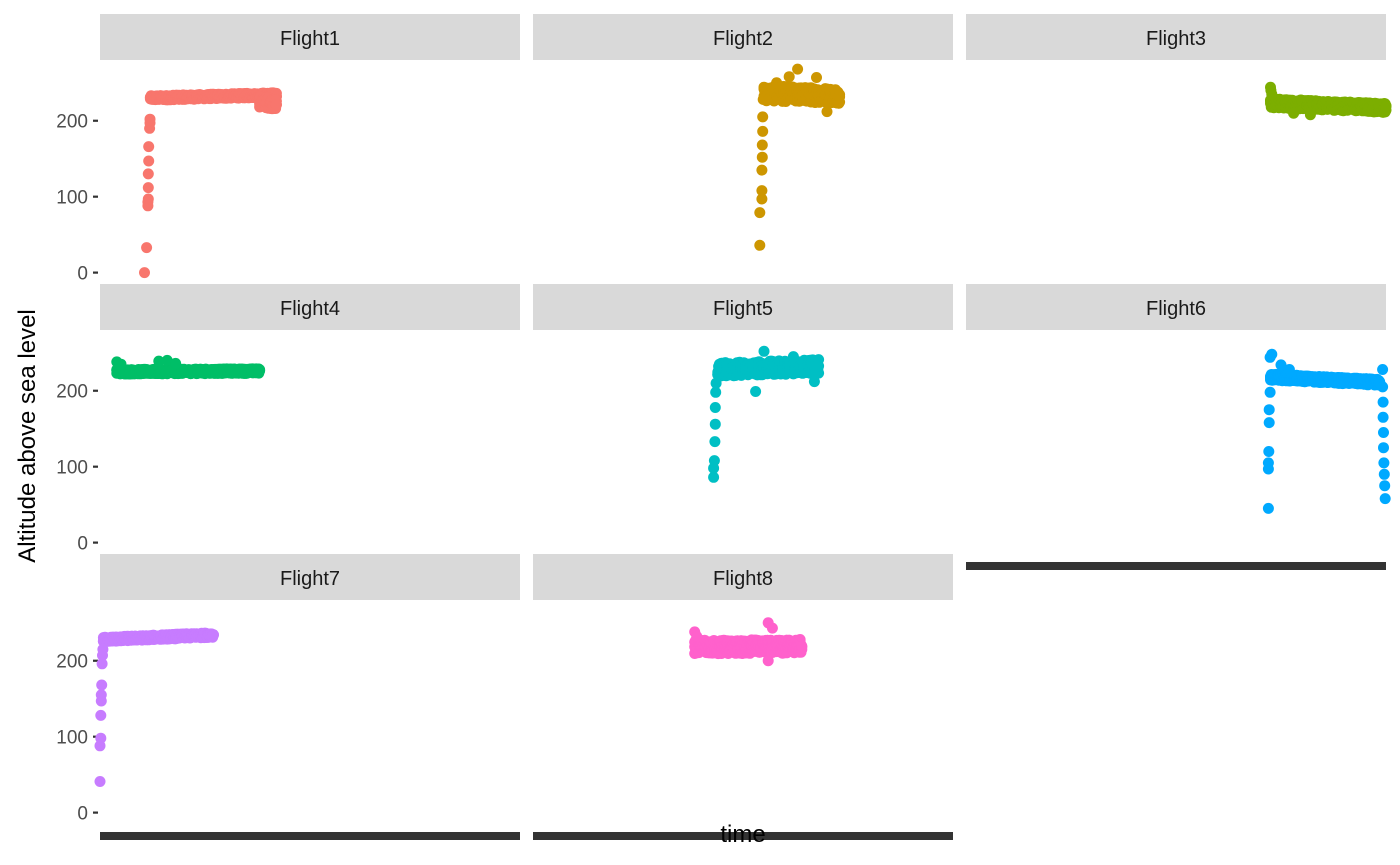 The width and height of the screenshot is (1400, 865). I want to click on facet-panel-flight6: Flight6, so click(1178, 427).